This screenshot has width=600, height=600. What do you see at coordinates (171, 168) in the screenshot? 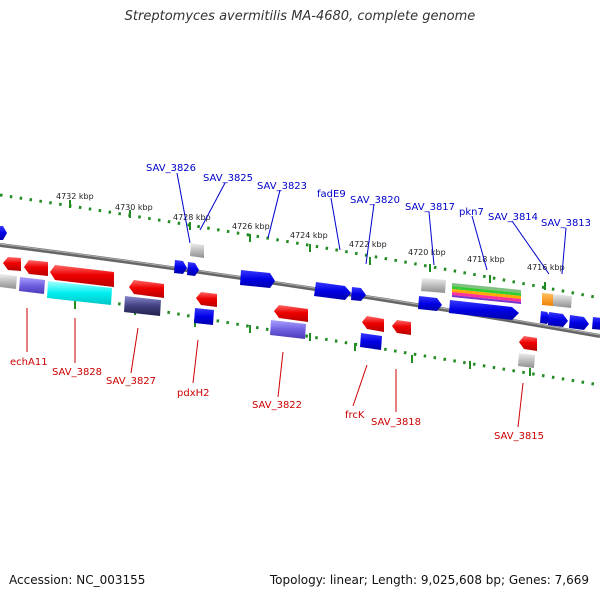
I see `gene-label-sav-3826: SAV_3826` at bounding box center [171, 168].